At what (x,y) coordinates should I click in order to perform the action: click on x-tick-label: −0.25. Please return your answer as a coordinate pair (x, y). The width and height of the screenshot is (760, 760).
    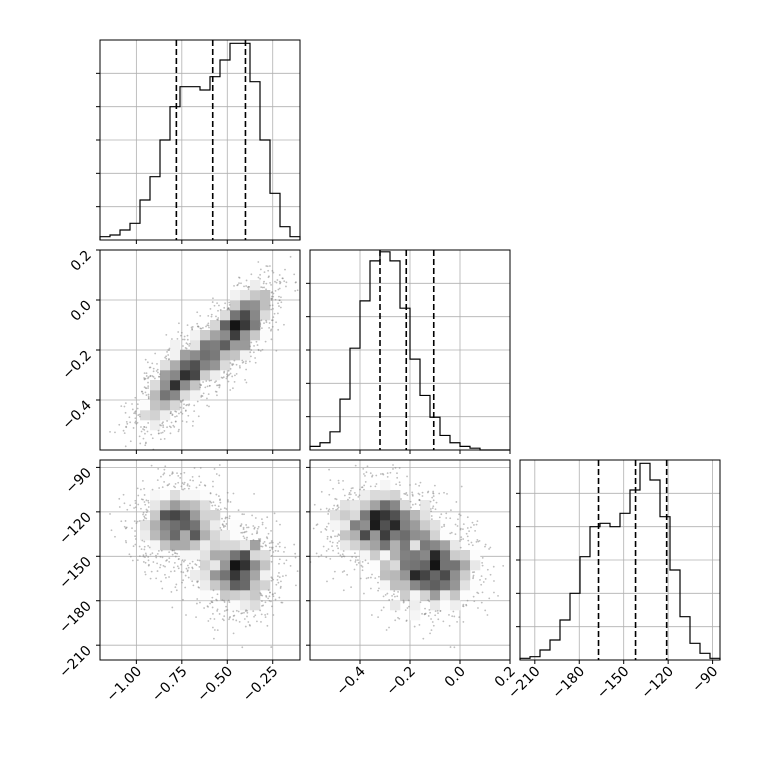
    Looking at the image, I should click on (261, 685).